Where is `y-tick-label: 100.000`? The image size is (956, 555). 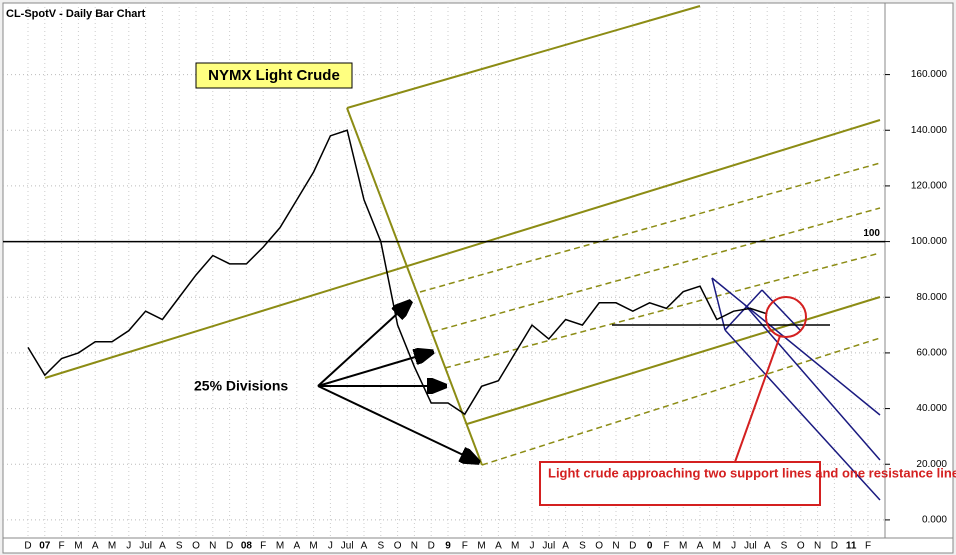
y-tick-label: 100.000 is located at coordinates (929, 241).